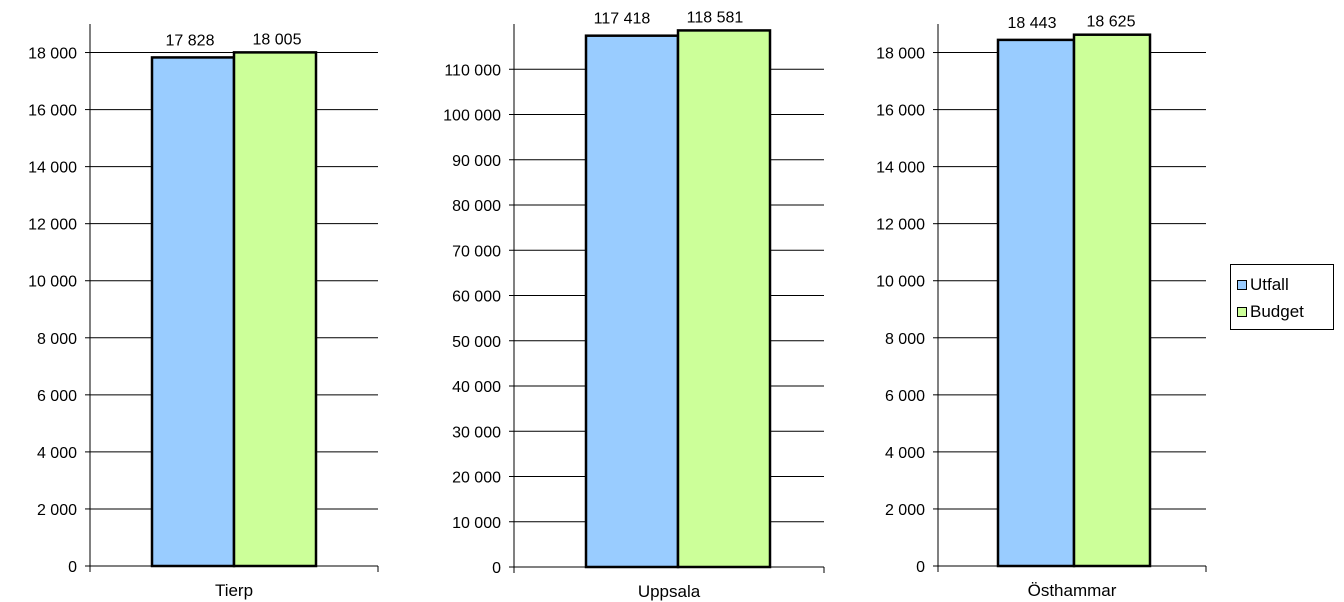 The height and width of the screenshot is (602, 1344). Describe the element at coordinates (1242, 284) in the screenshot. I see `legend-swatch-utfall` at that location.